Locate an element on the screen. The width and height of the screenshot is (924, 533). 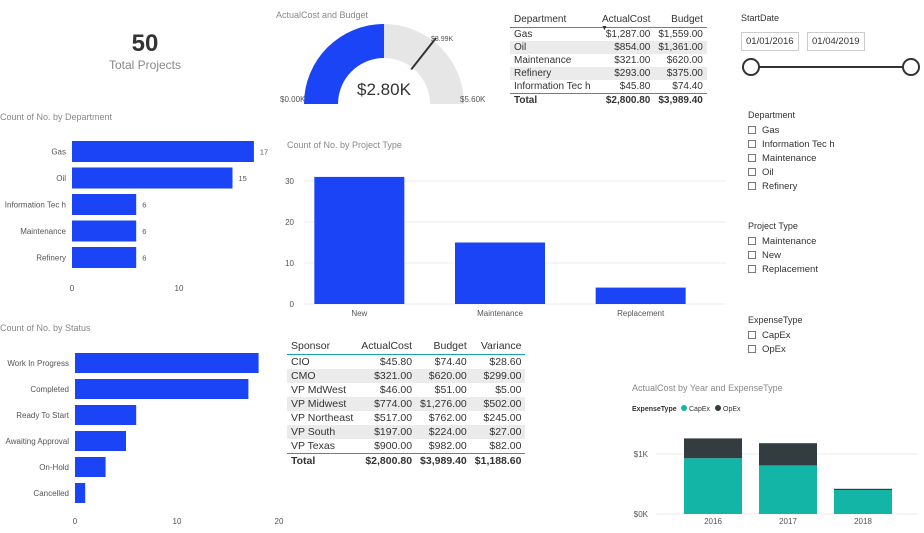
startdate-slicer: StartDate 01/01/2016 01/04/2019 is located at coordinates (831, 48).